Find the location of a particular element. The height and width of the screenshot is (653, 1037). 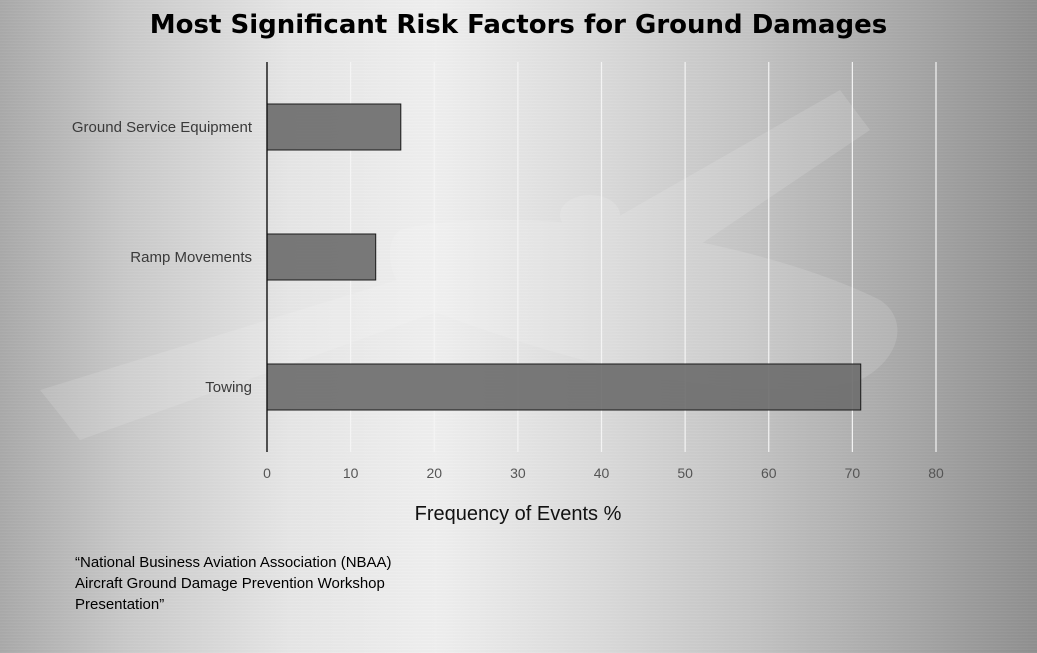

bar-ramp-movements is located at coordinates (321, 257).